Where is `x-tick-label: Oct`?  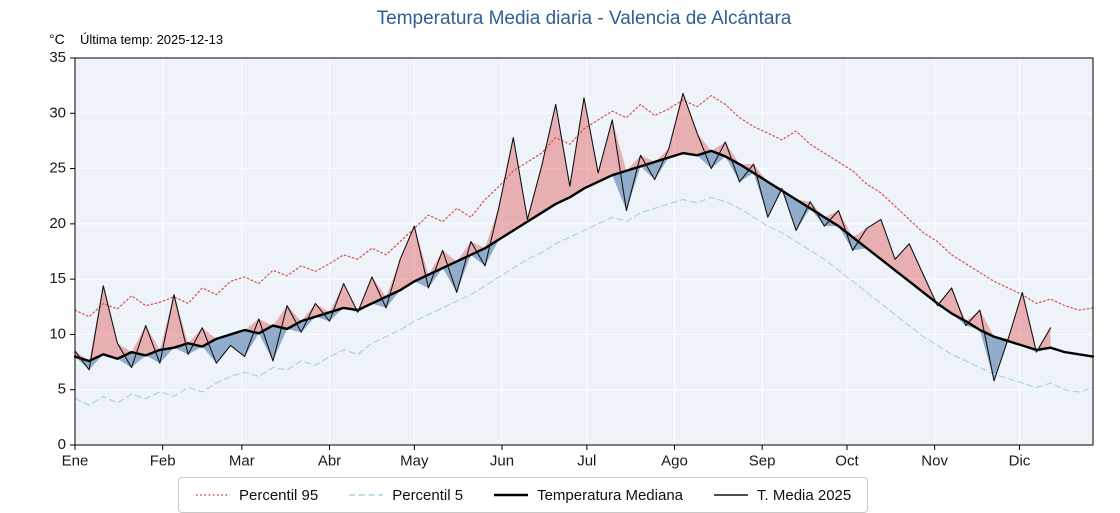
x-tick-label: Oct is located at coordinates (847, 460).